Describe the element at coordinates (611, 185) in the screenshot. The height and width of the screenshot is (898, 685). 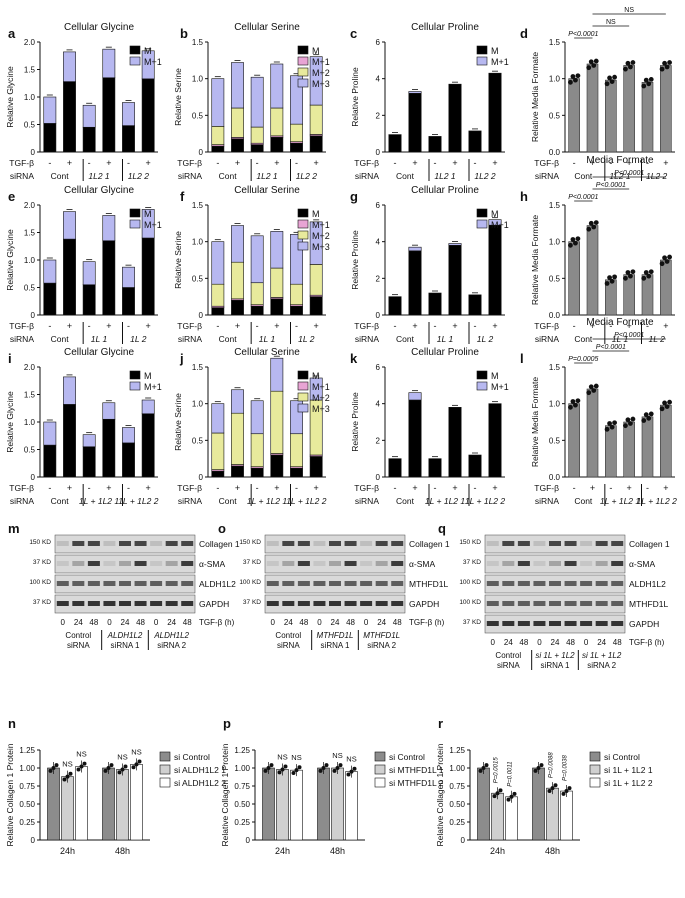
I see `row2-formate-sig-label: P<0.0001` at that location.